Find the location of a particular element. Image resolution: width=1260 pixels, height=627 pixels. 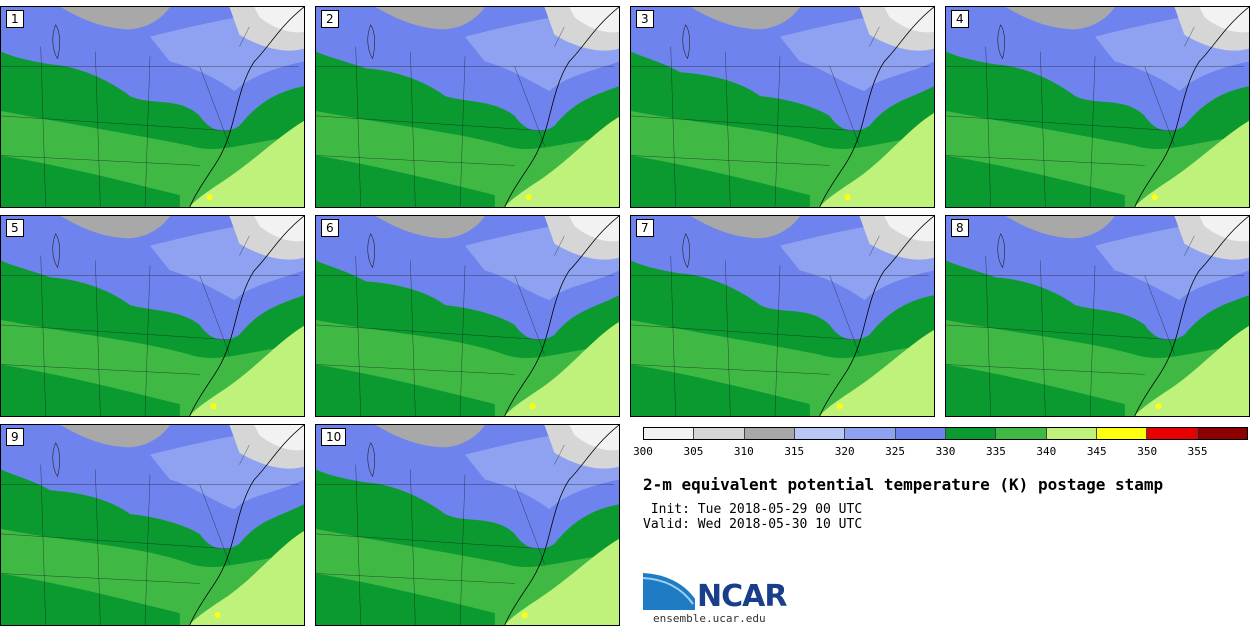

panel-number: 7 is located at coordinates (645, 228).